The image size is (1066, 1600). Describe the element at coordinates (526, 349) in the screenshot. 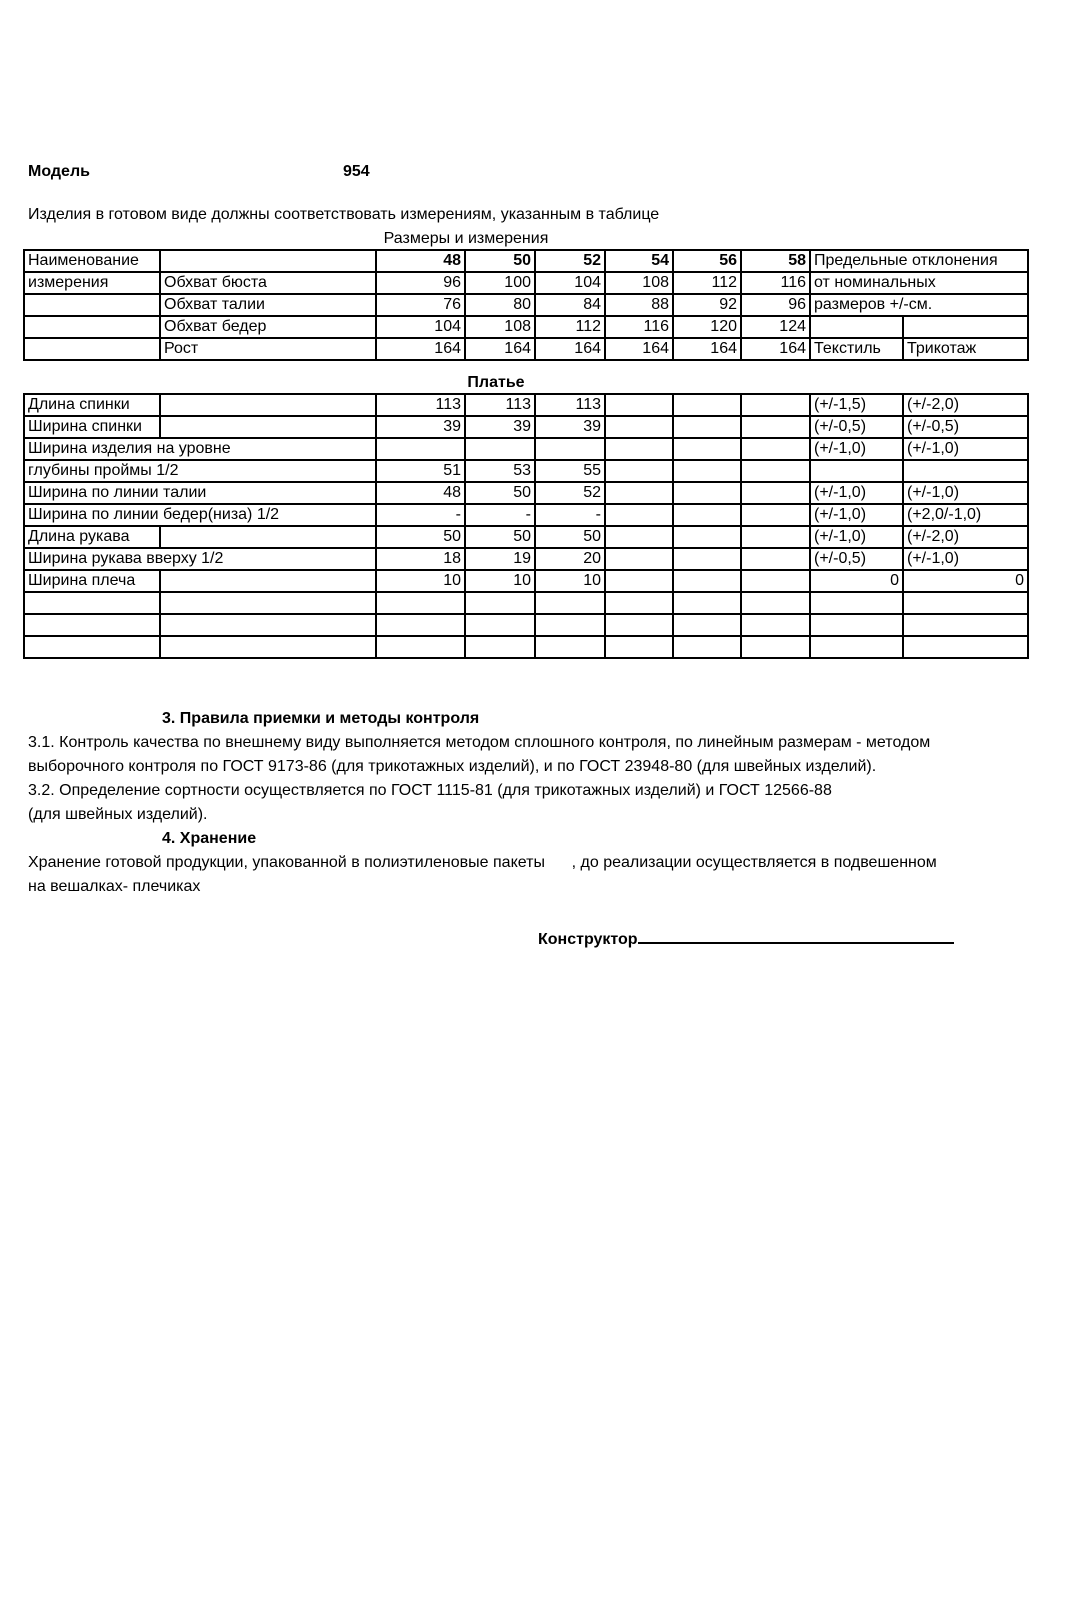

I see `table-row: Рост 164 164 164 164 164 164 Текстиль Трикотаж` at that location.